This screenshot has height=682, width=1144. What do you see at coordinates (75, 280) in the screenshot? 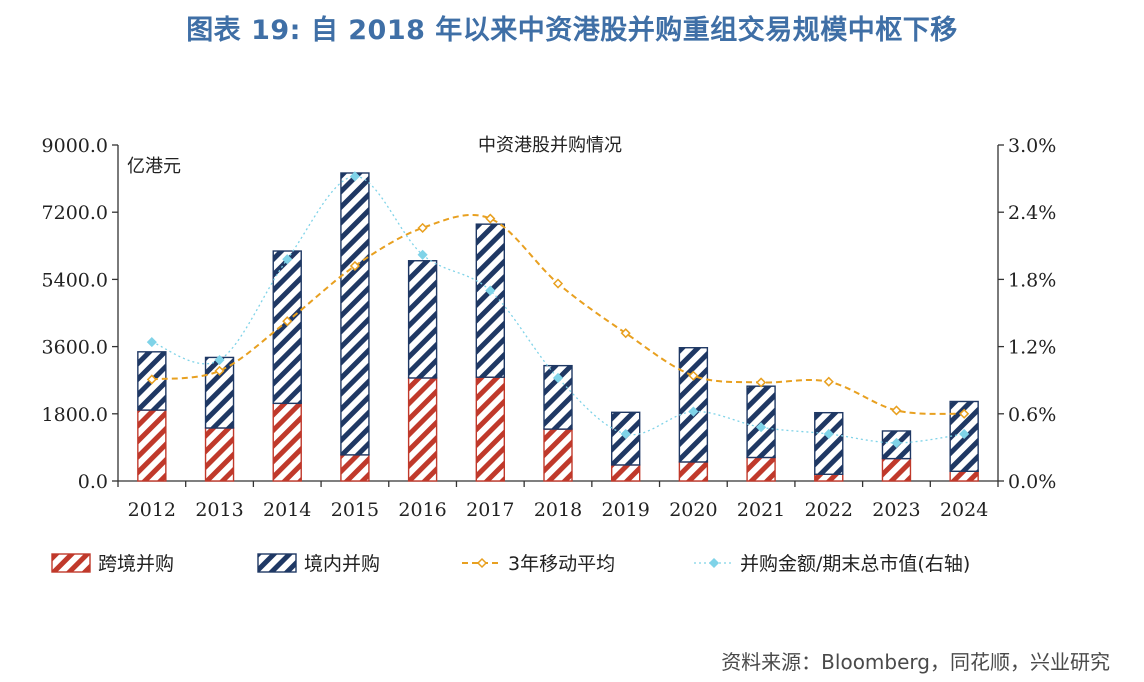
I see `left-tick-label: 5400.0` at bounding box center [75, 280].